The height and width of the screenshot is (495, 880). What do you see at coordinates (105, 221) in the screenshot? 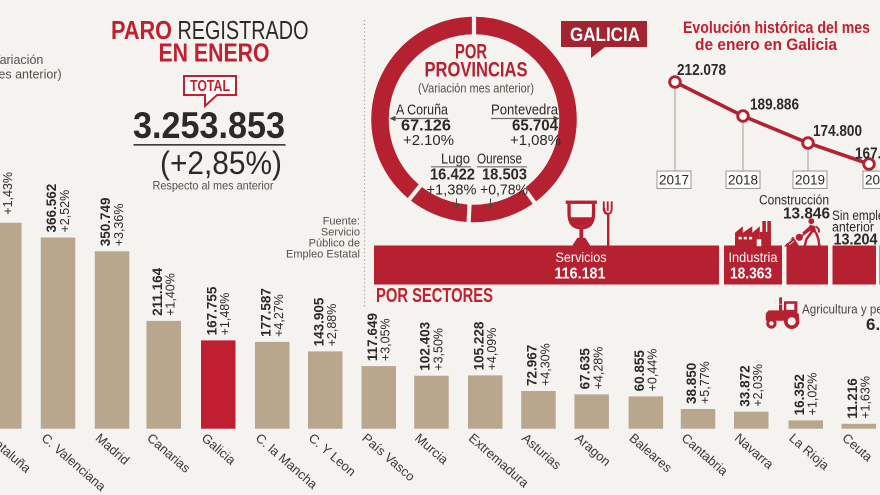
I see `svg-text: 350.749` at bounding box center [105, 221].